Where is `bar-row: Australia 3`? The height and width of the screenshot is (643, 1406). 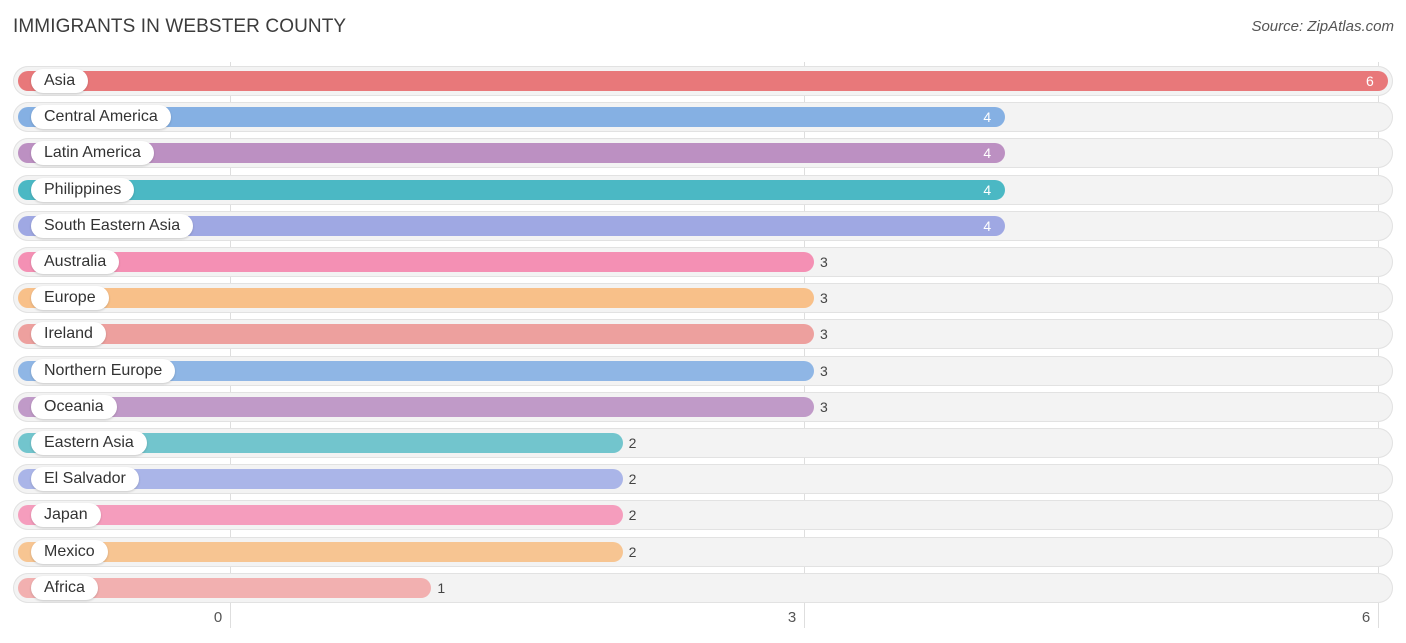
bar-row: Australia 3 is located at coordinates (703, 262).